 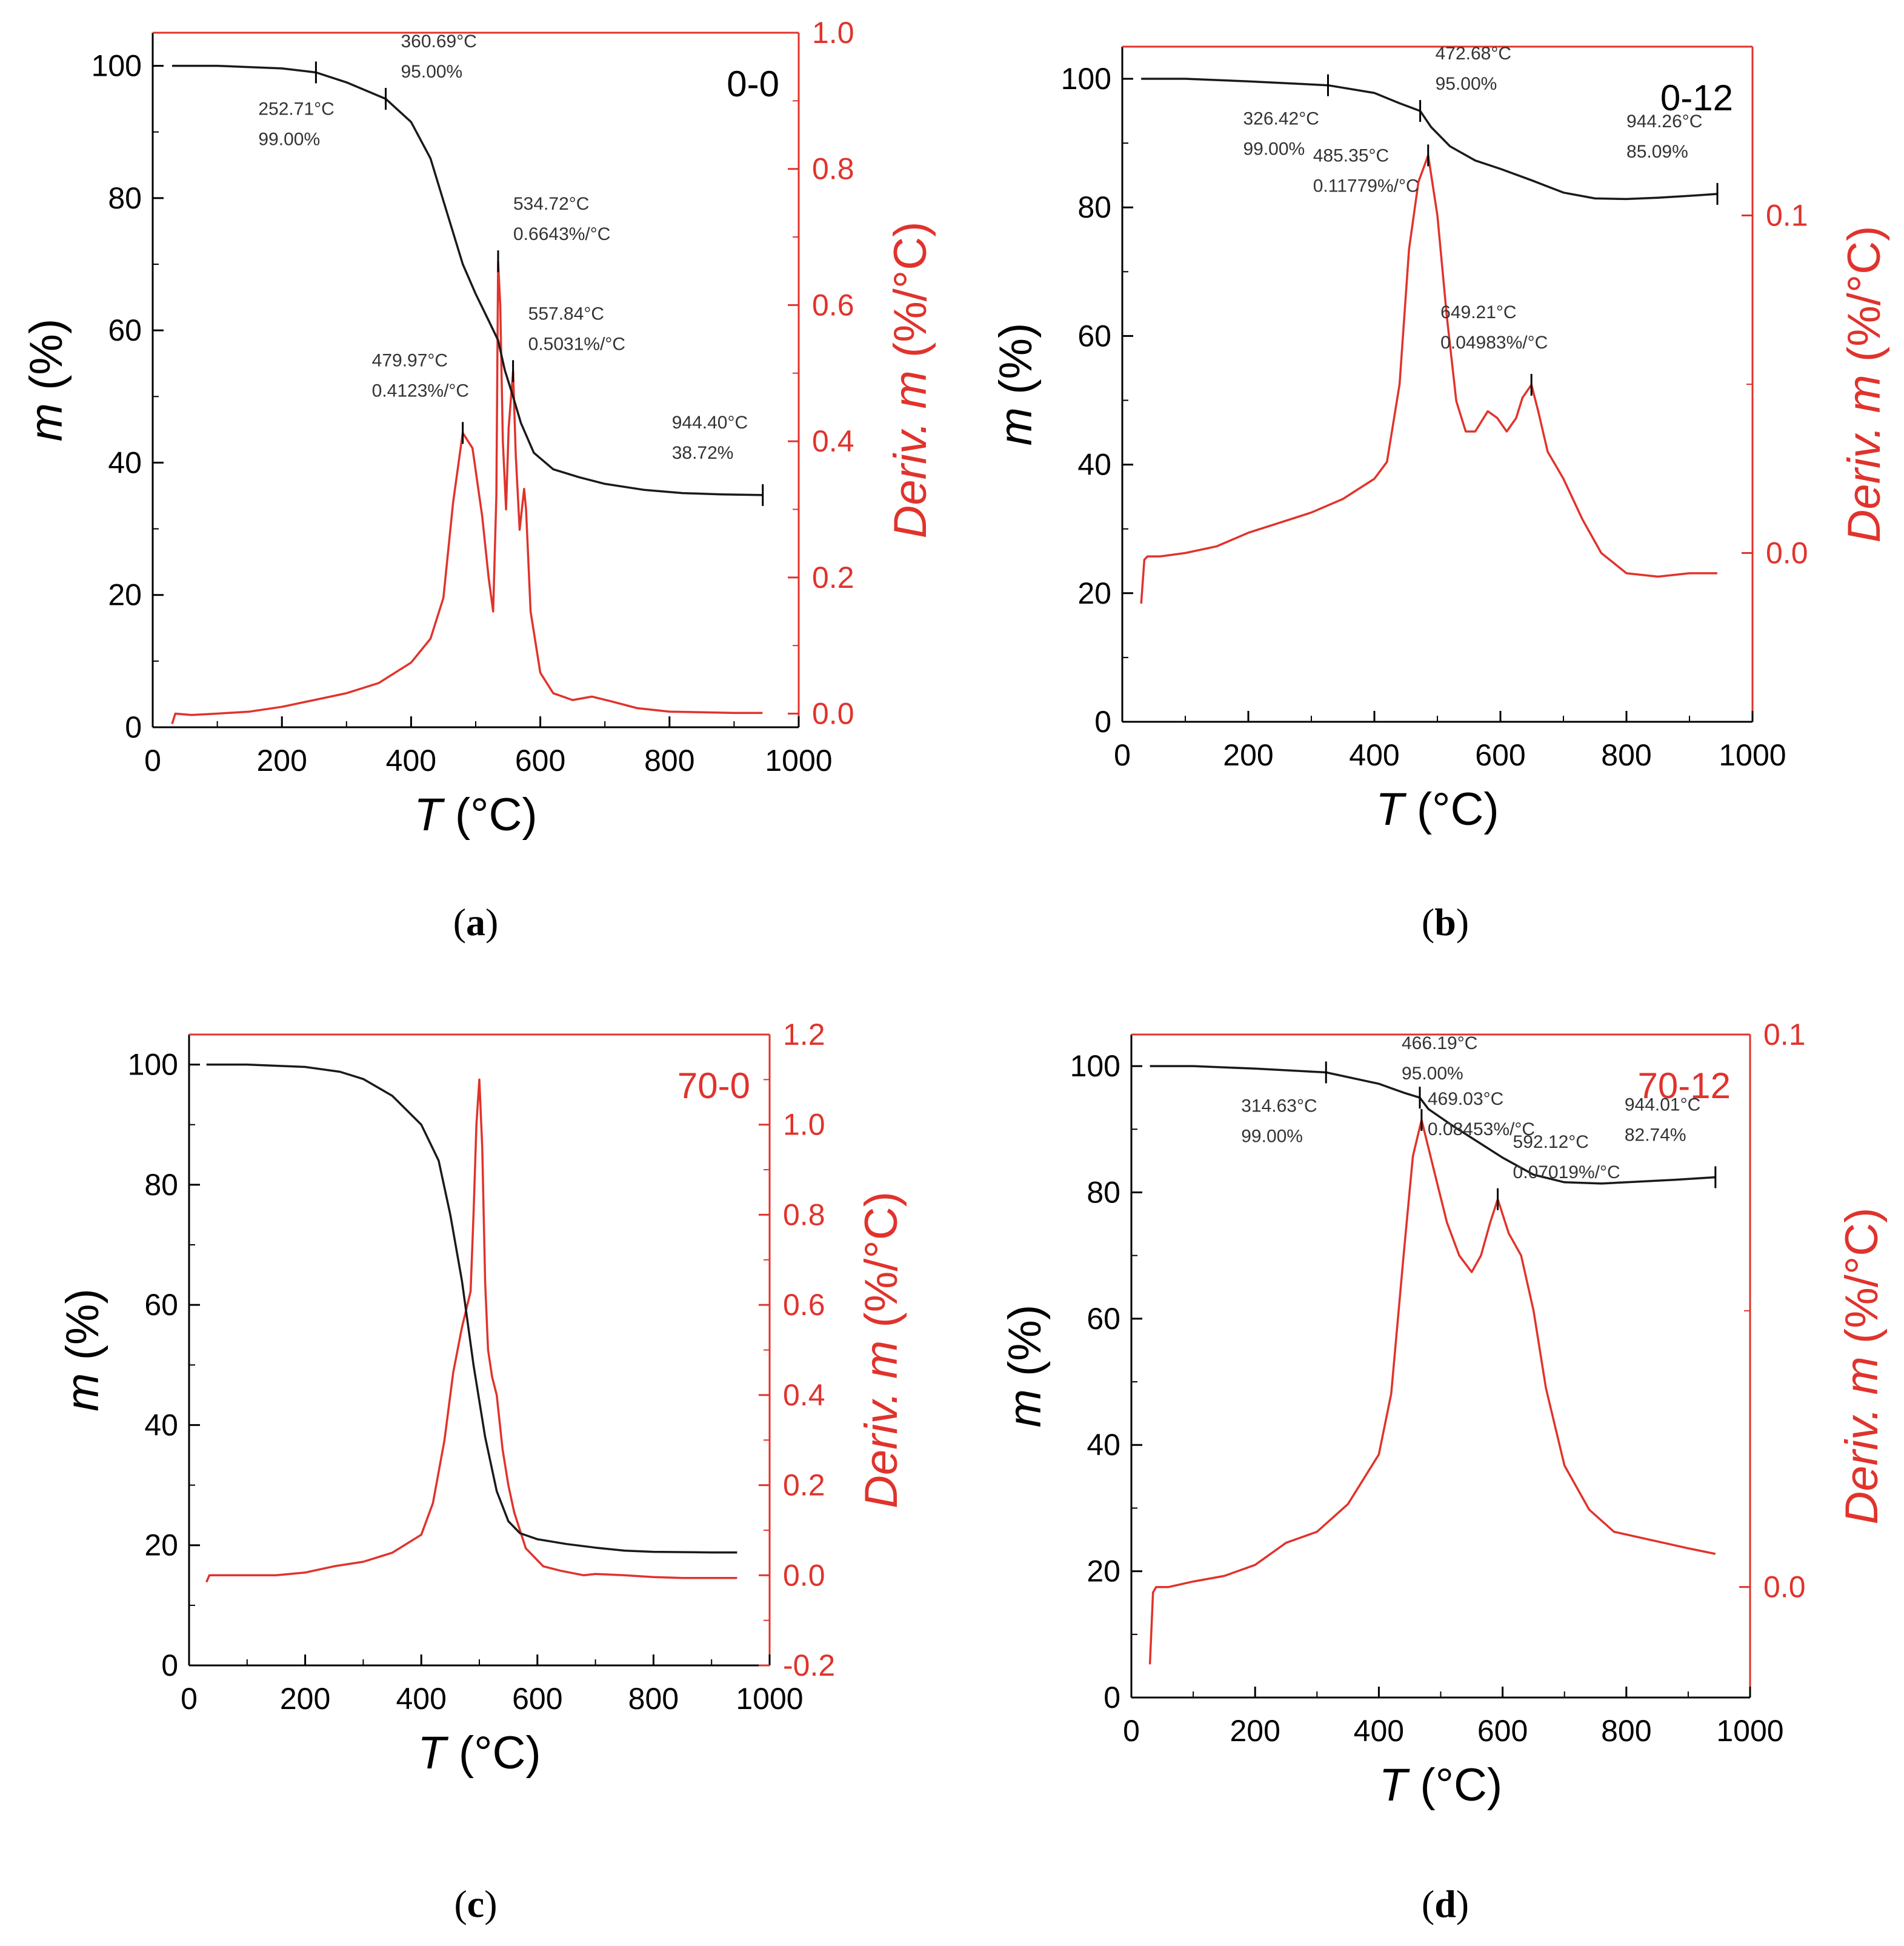 I want to click on sample-label: 70-12, so click(x=1684, y=1085).